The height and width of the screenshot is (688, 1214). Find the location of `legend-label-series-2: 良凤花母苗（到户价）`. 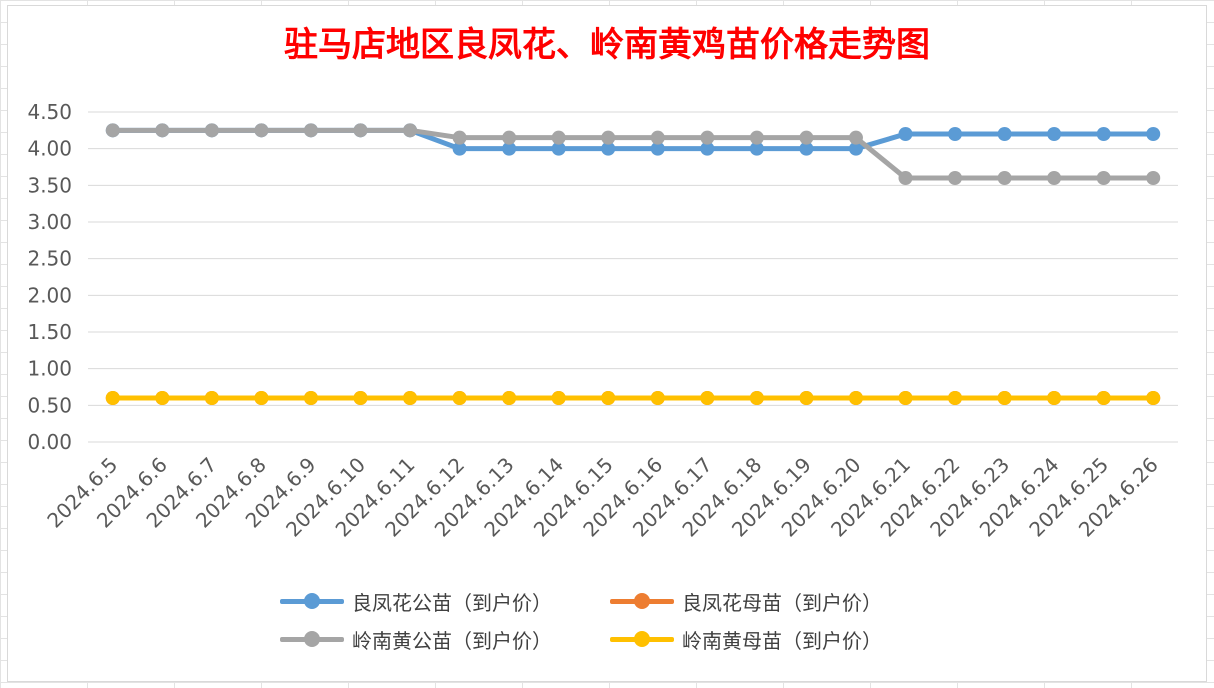

legend-label-series-2: 良凤花母苗（到户价） is located at coordinates (782, 602).